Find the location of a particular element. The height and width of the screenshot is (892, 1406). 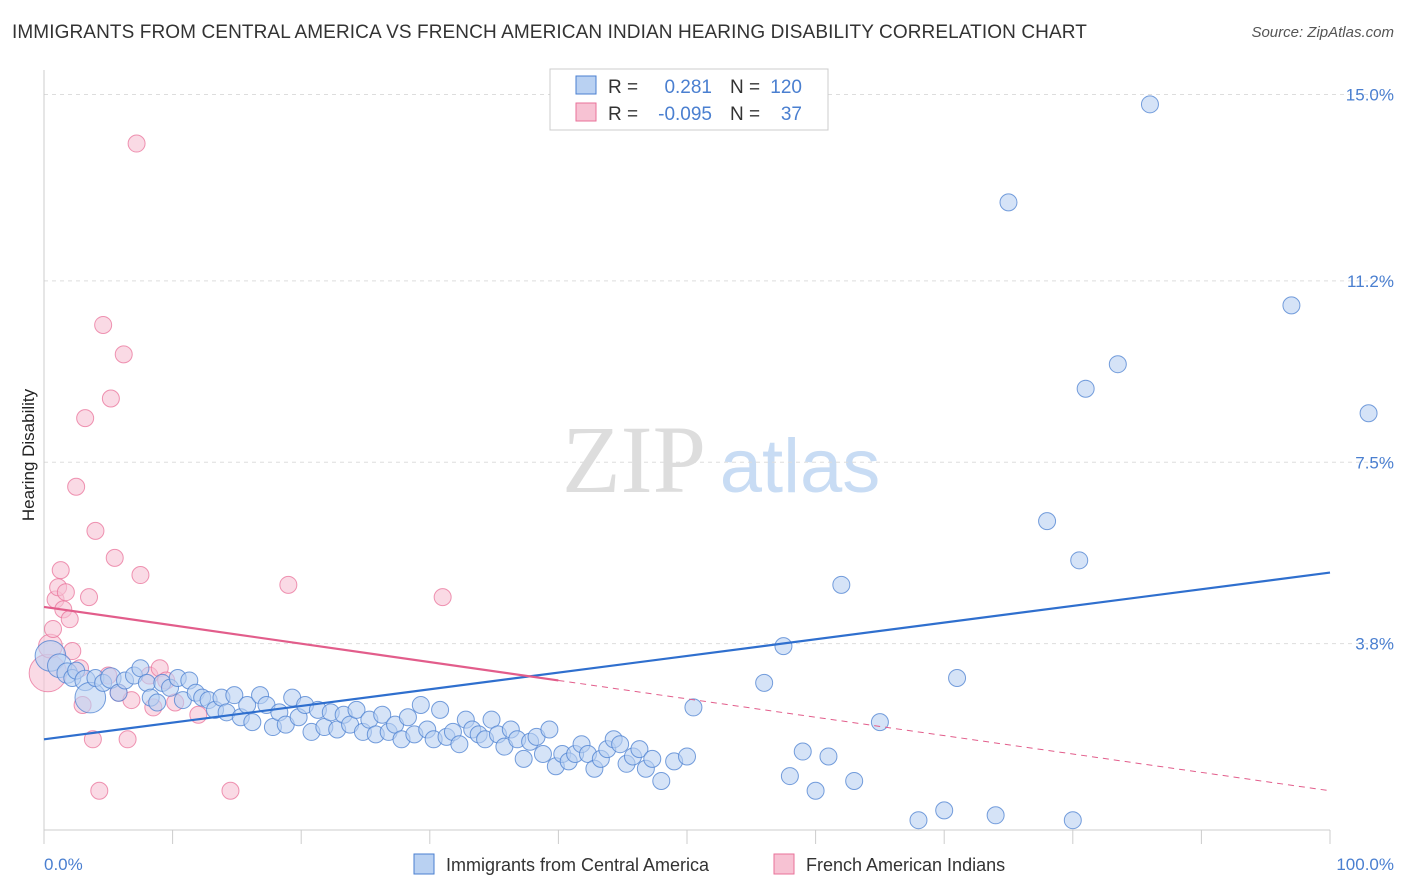

y-tick-label: 7.5% is located at coordinates (1374, 462).